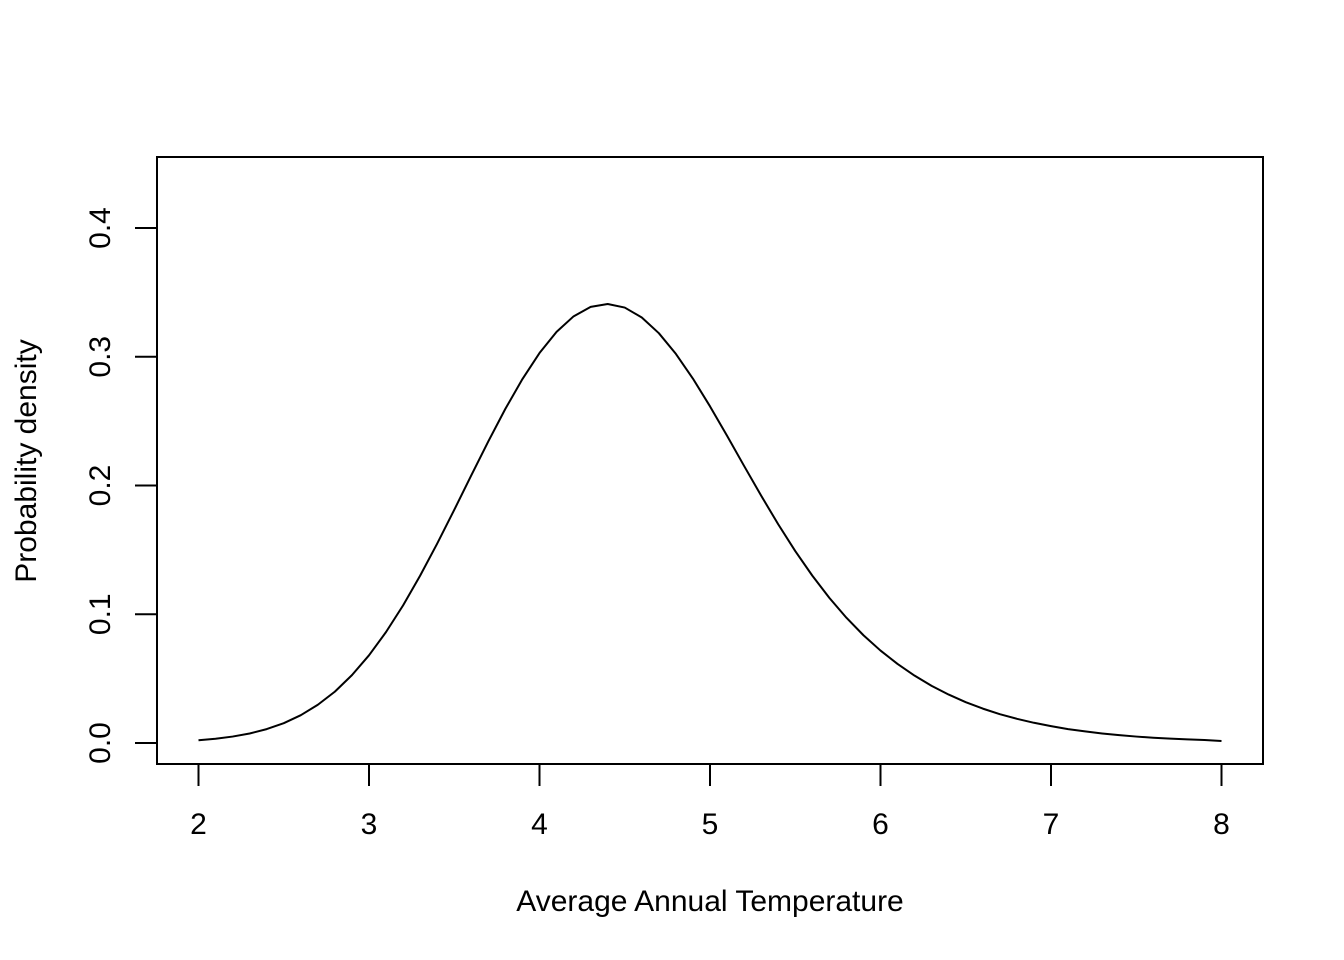 This screenshot has height=960, width=1344. I want to click on x-axis: 2 3 4 5 6 7 8, so click(710, 802).